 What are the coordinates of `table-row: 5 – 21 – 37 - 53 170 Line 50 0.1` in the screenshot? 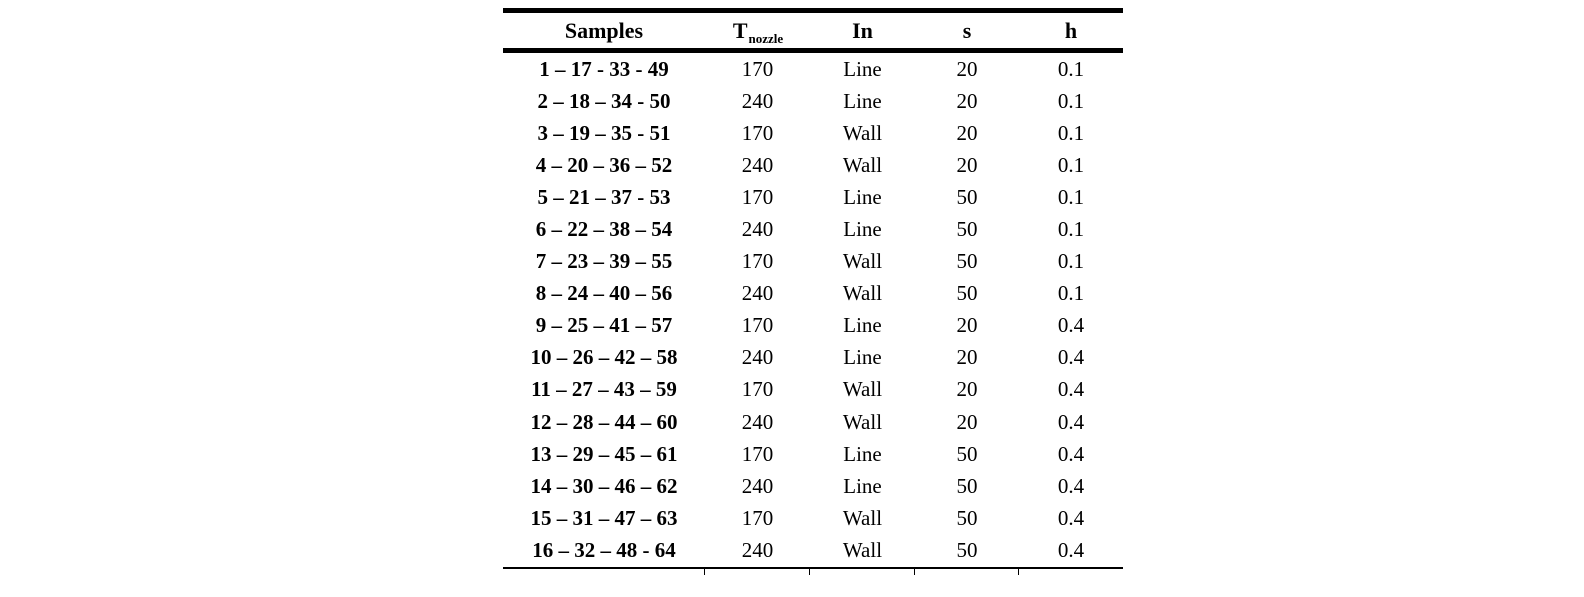 It's located at (813, 197).